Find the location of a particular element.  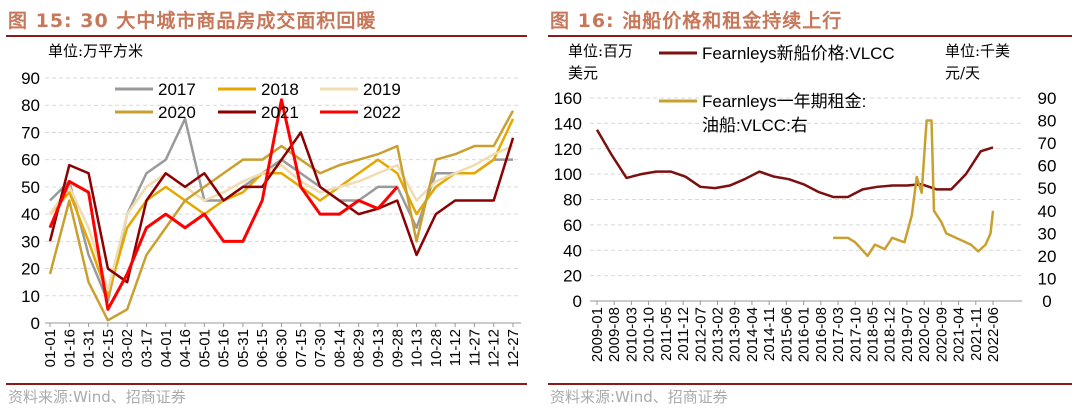

right-series-line-left is located at coordinates (794, 164).